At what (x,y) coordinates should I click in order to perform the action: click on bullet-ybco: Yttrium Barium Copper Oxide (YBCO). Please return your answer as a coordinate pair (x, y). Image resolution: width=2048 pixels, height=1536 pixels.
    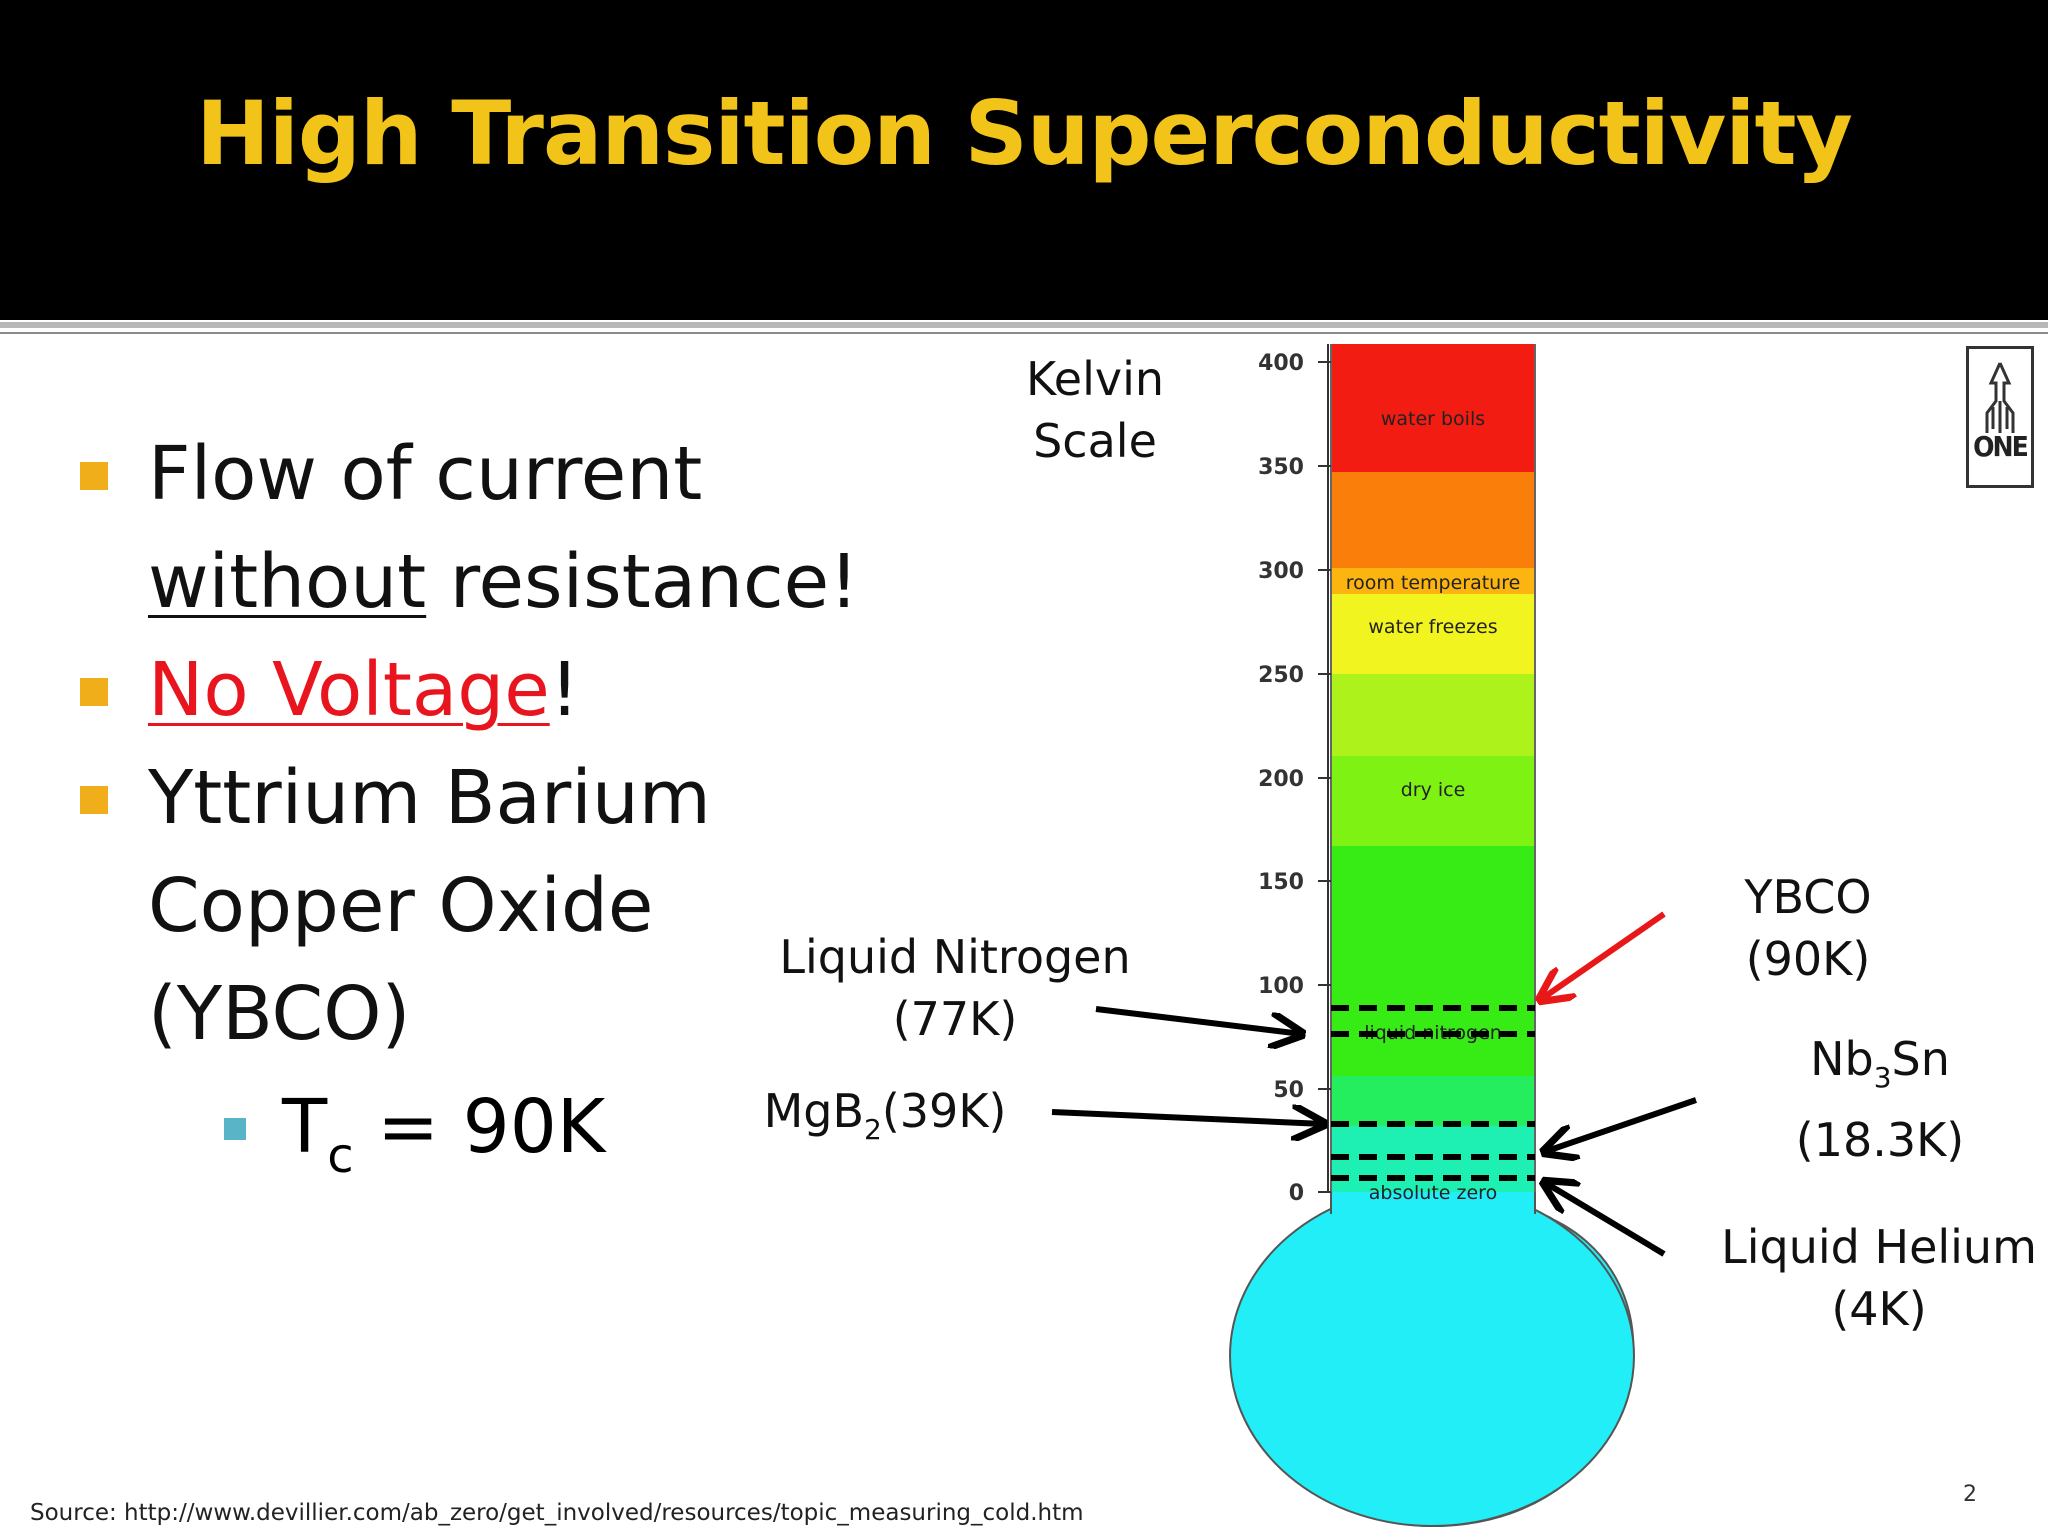
    Looking at the image, I should click on (480, 906).